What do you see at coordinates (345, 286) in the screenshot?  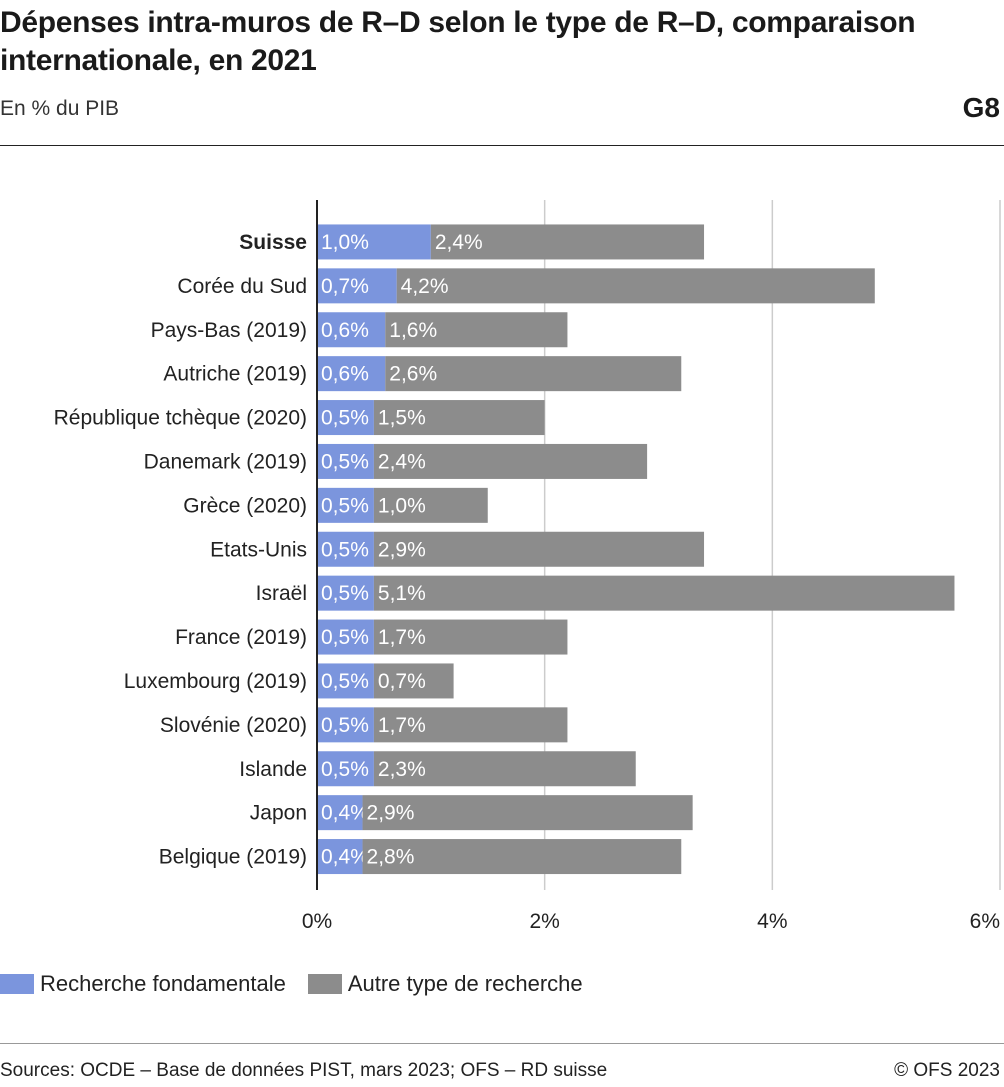 I see `data-label-fundamental: 0,7%` at bounding box center [345, 286].